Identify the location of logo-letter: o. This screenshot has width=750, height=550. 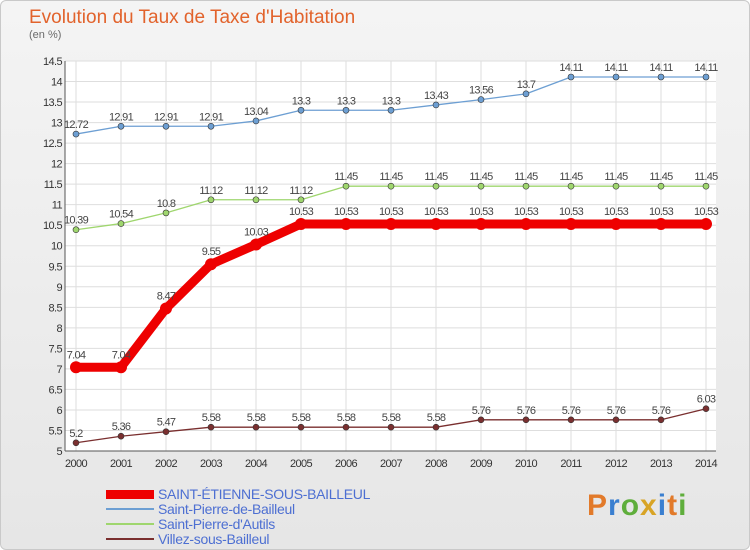
(630, 505).